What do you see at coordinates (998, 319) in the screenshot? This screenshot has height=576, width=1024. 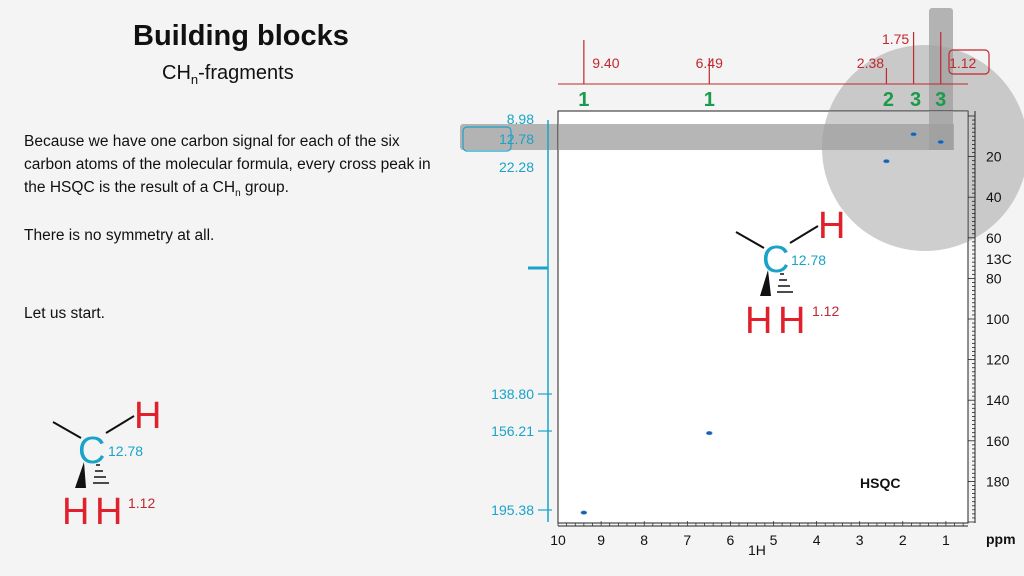 I see `y-tick-label: 100` at bounding box center [998, 319].